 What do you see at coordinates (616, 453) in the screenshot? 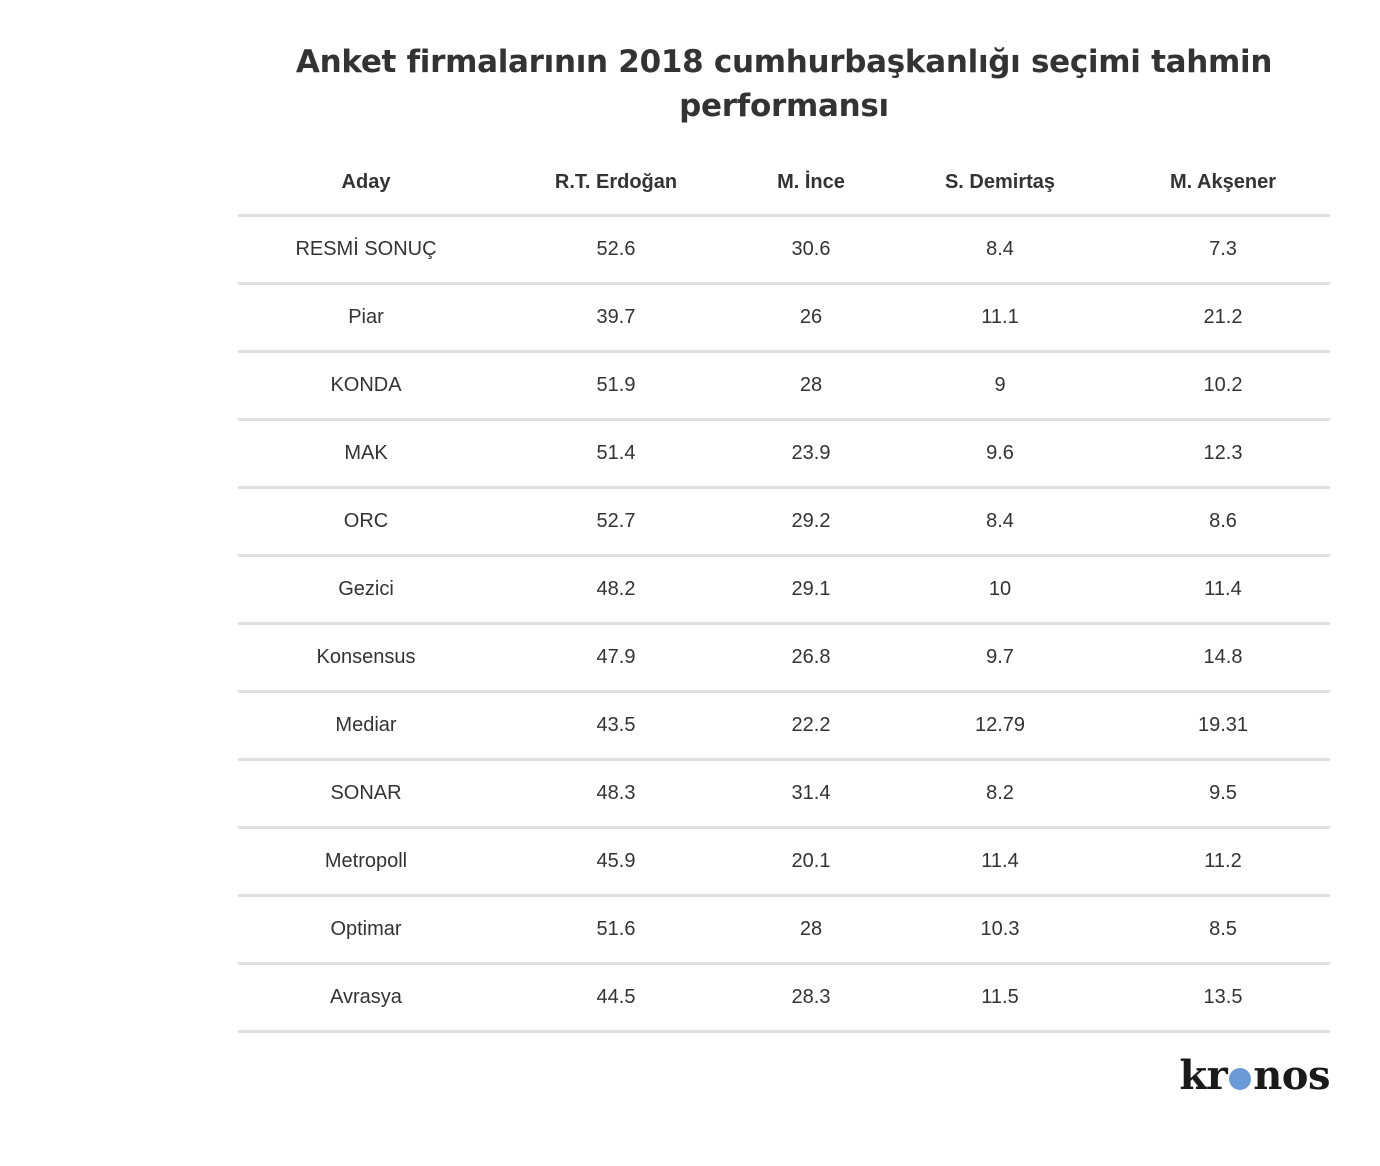
I see `value-cell: 51.4` at bounding box center [616, 453].